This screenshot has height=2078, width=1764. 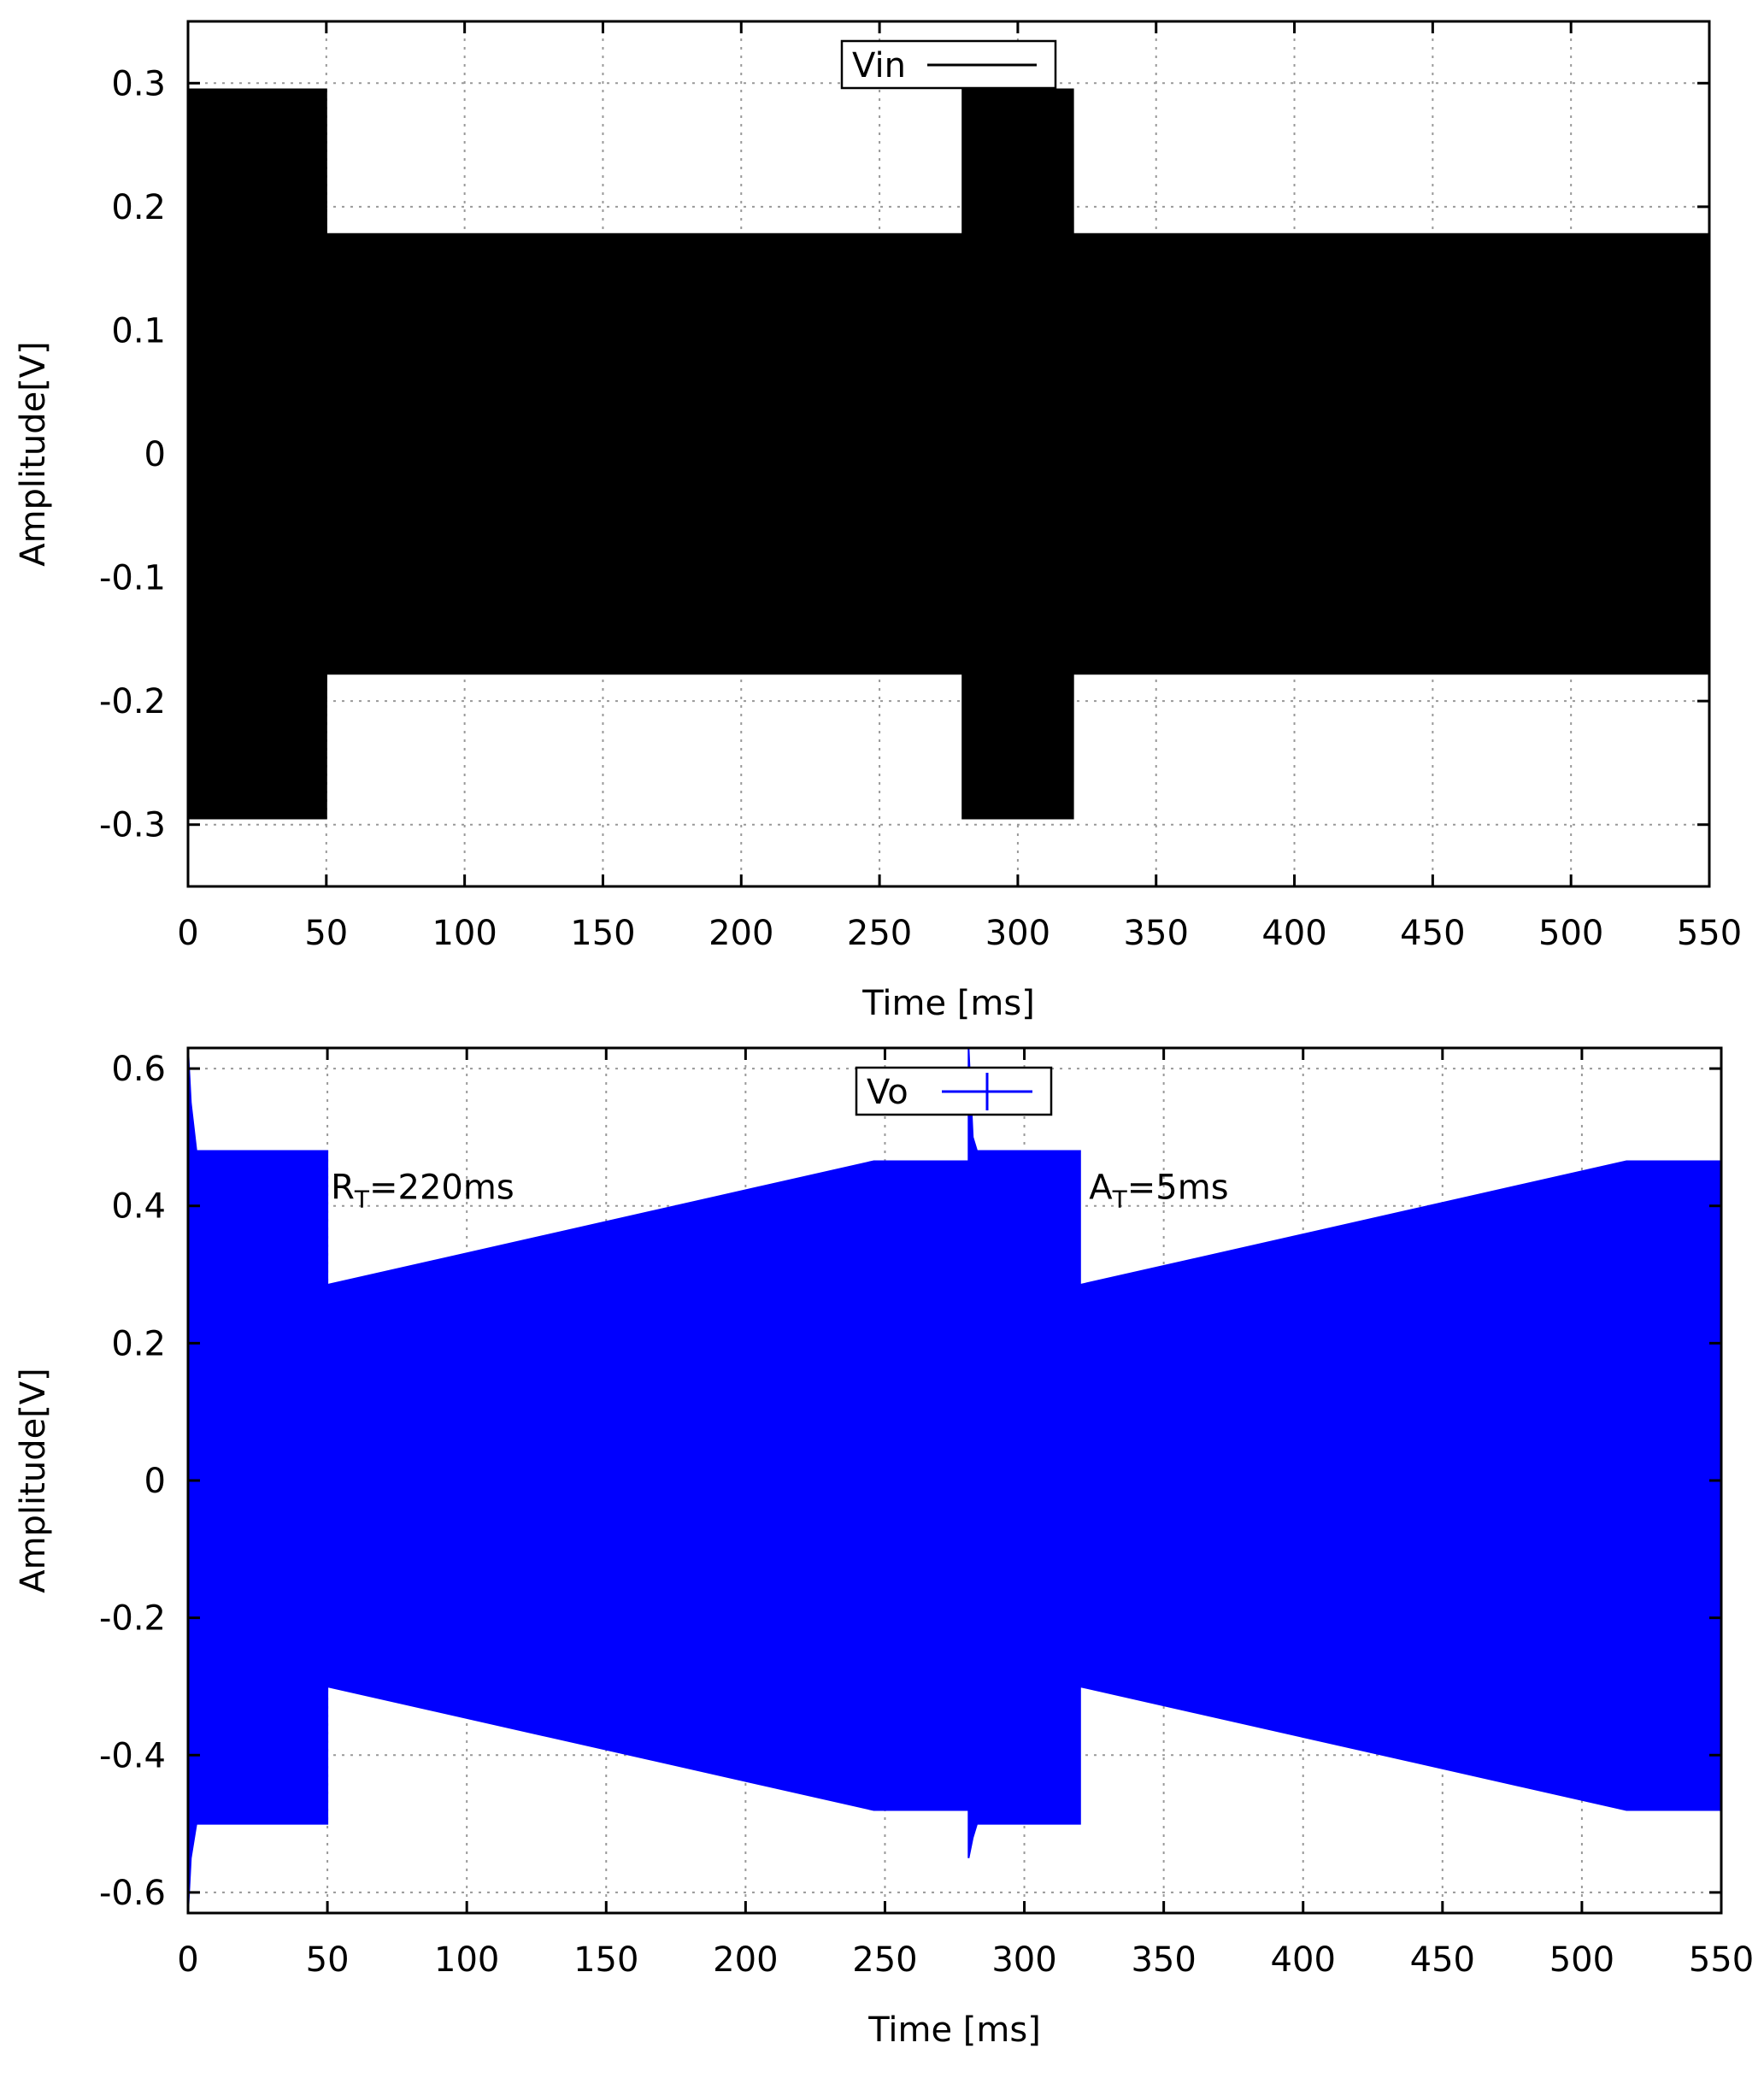 I want to click on y-tick-label: 0.6, so click(x=138, y=1070).